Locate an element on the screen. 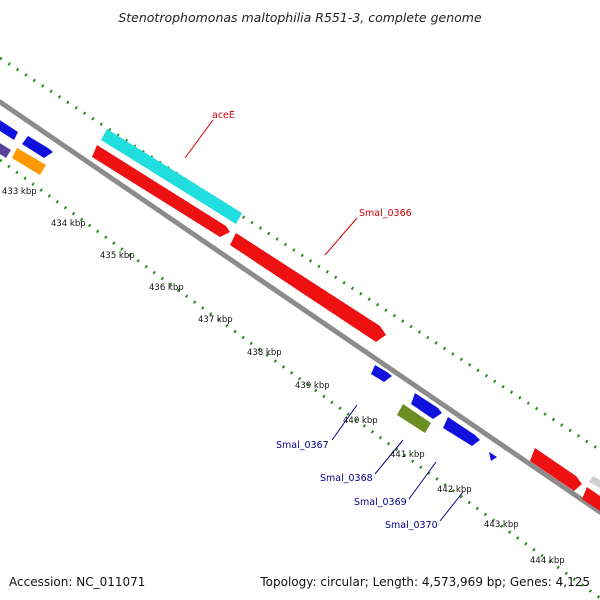 This screenshot has width=600, height=600. scale-label: 435 kbp is located at coordinates (117, 256).